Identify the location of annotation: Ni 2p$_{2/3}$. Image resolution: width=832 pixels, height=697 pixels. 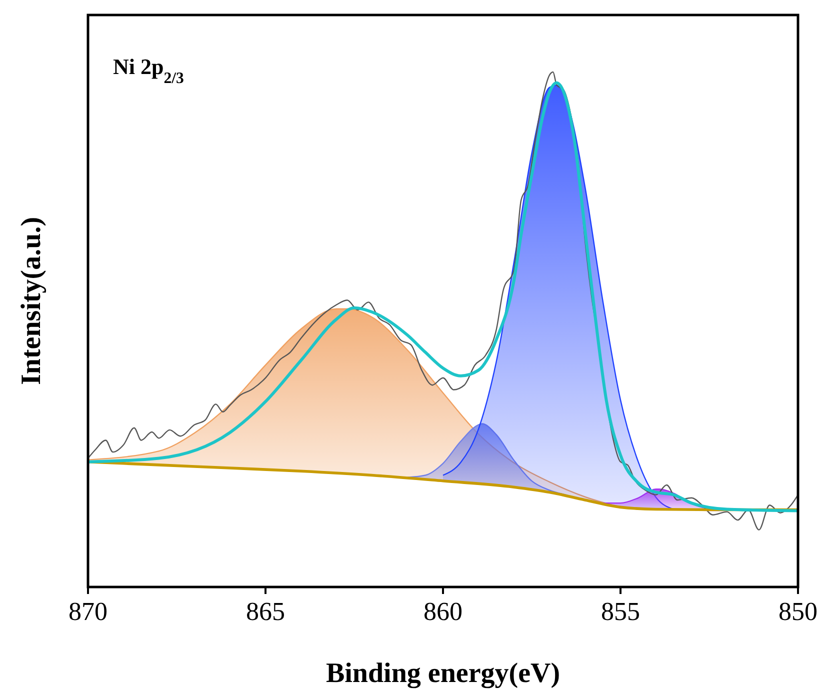
(148, 70).